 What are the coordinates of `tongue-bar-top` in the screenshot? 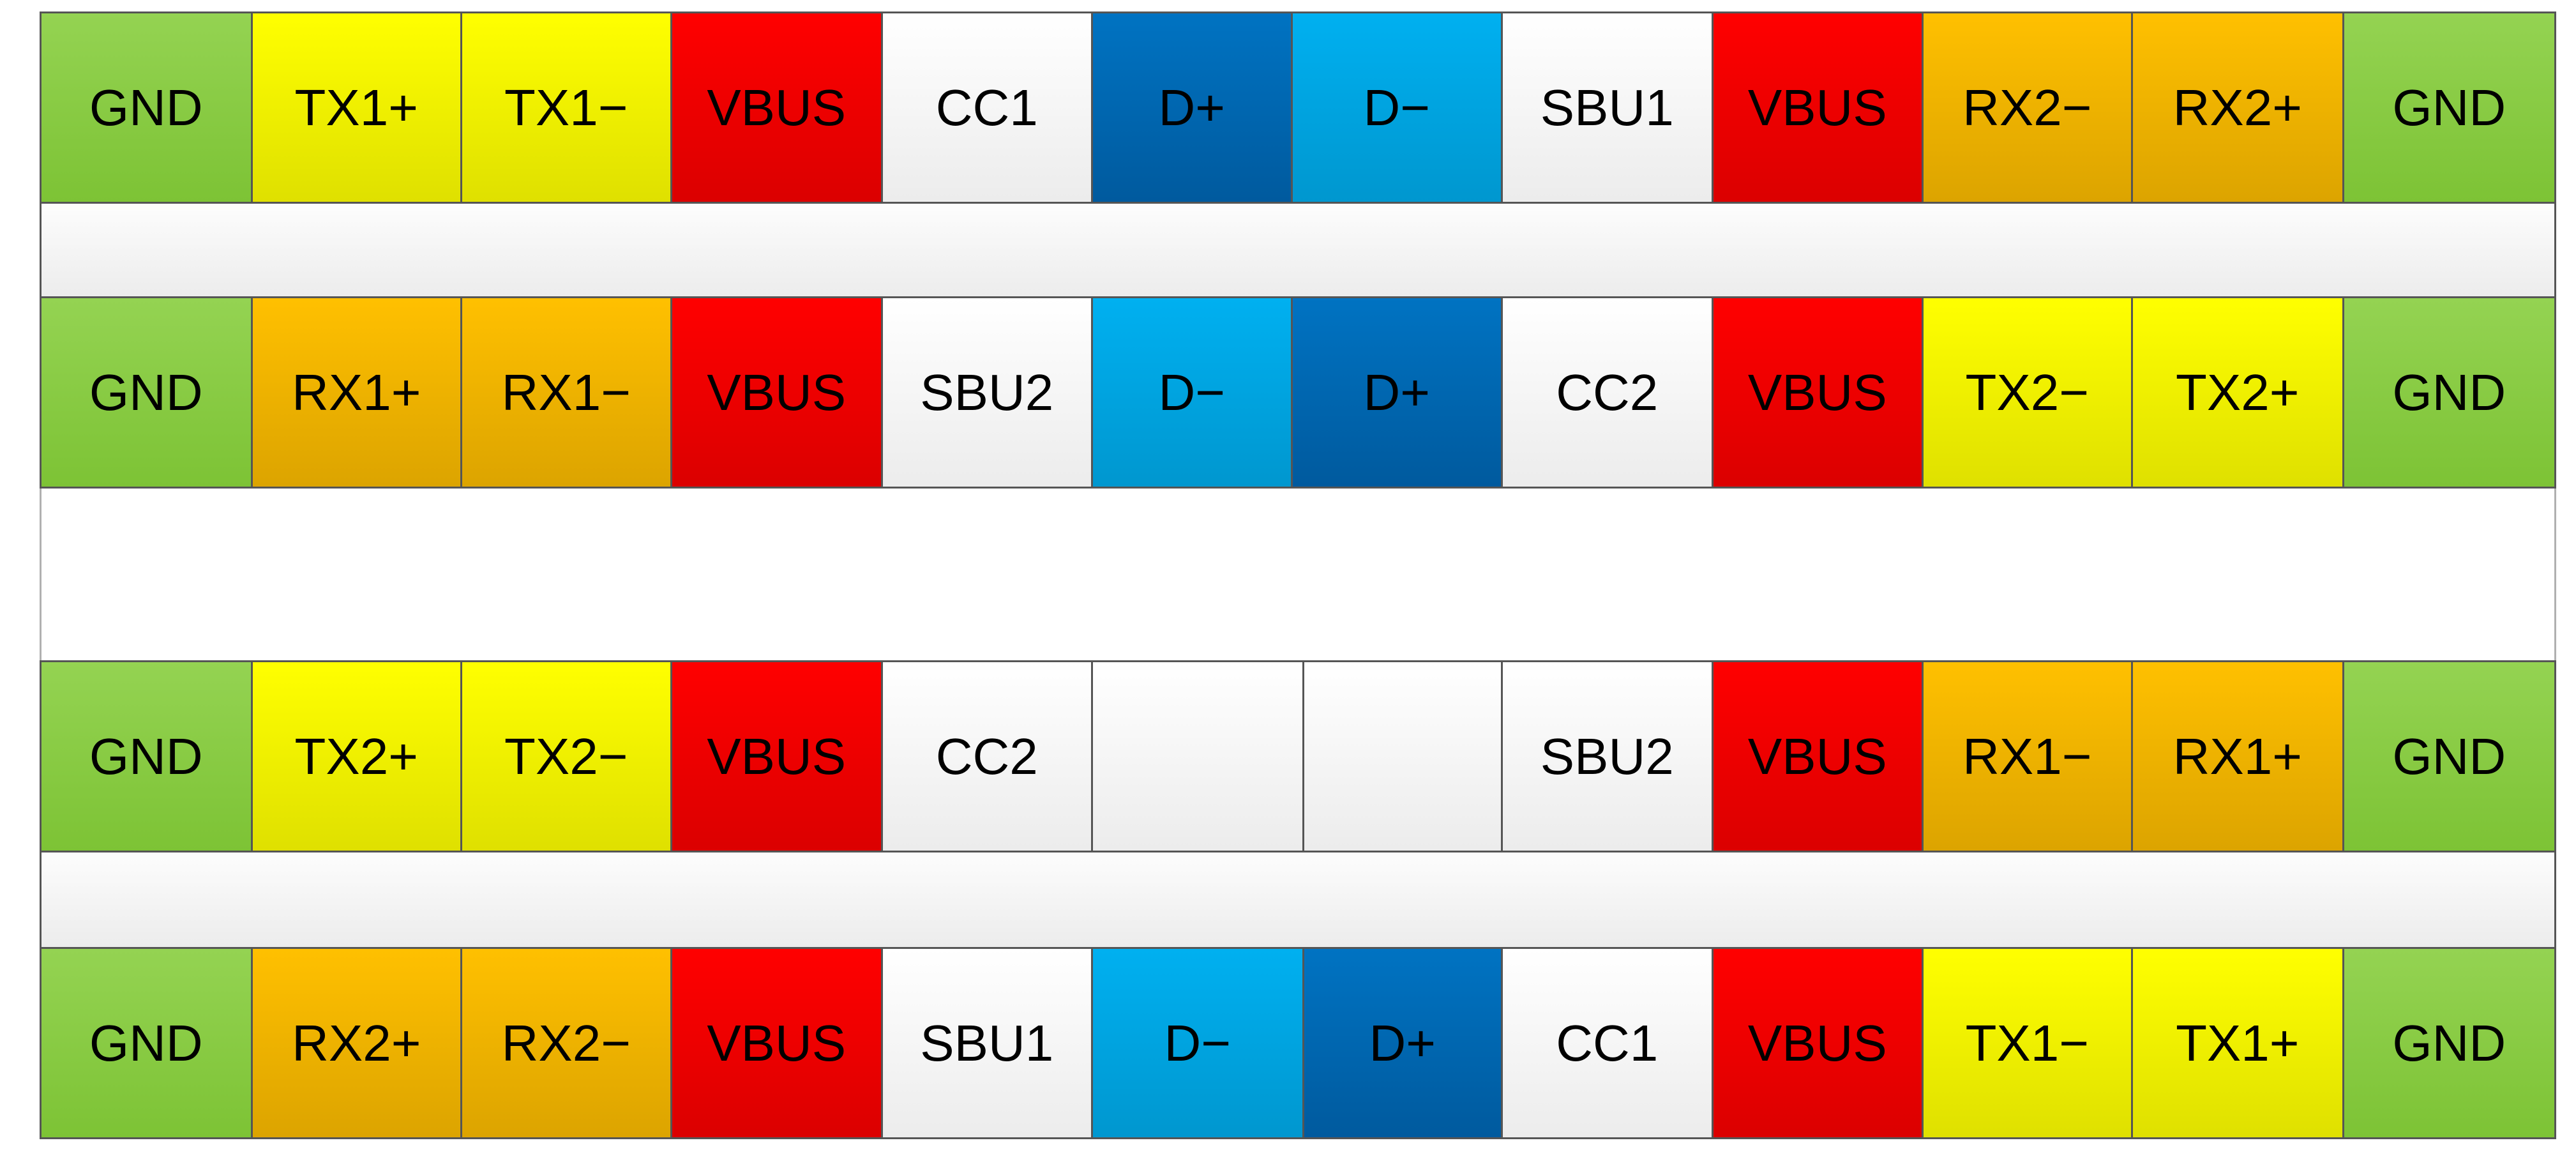 It's located at (1298, 250).